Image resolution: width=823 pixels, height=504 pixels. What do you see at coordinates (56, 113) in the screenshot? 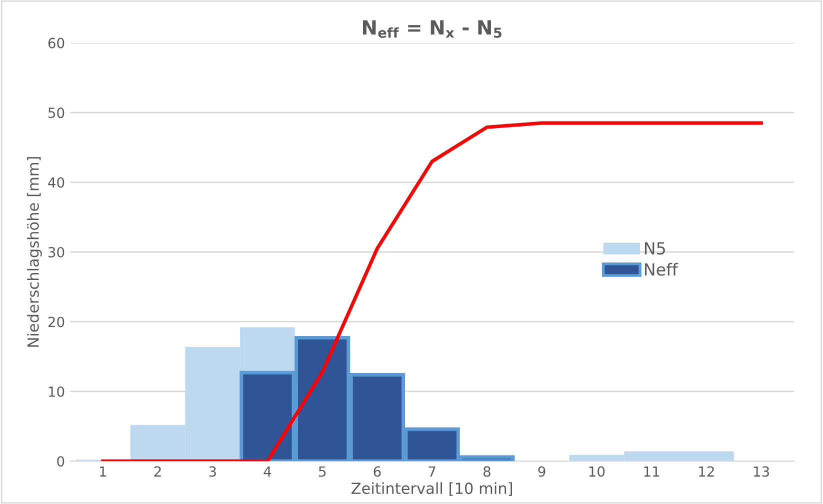
I see `y-tick-label: 50` at bounding box center [56, 113].